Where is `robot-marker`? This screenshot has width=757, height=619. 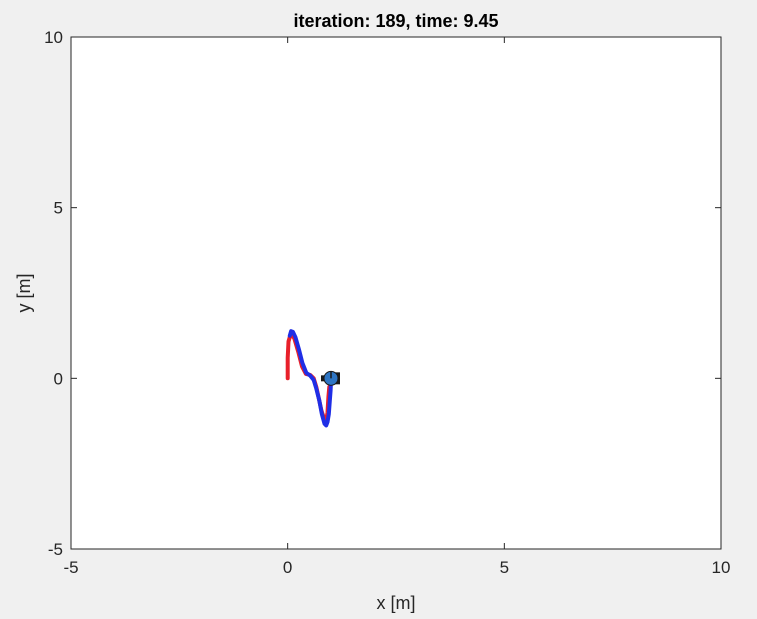 robot-marker is located at coordinates (330, 378).